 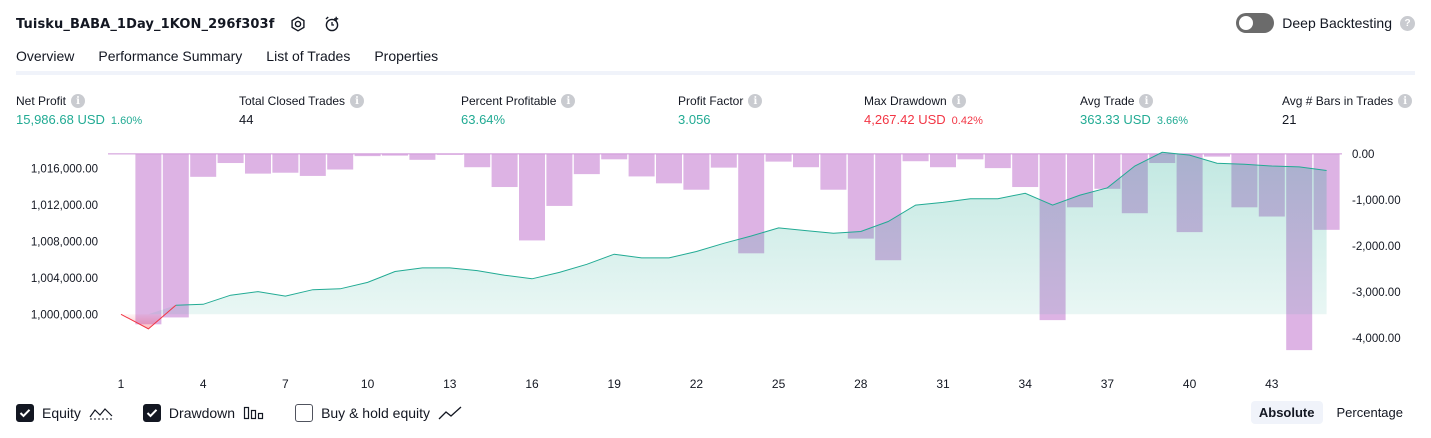 I want to click on x-axis-tick: 22, so click(x=697, y=384).